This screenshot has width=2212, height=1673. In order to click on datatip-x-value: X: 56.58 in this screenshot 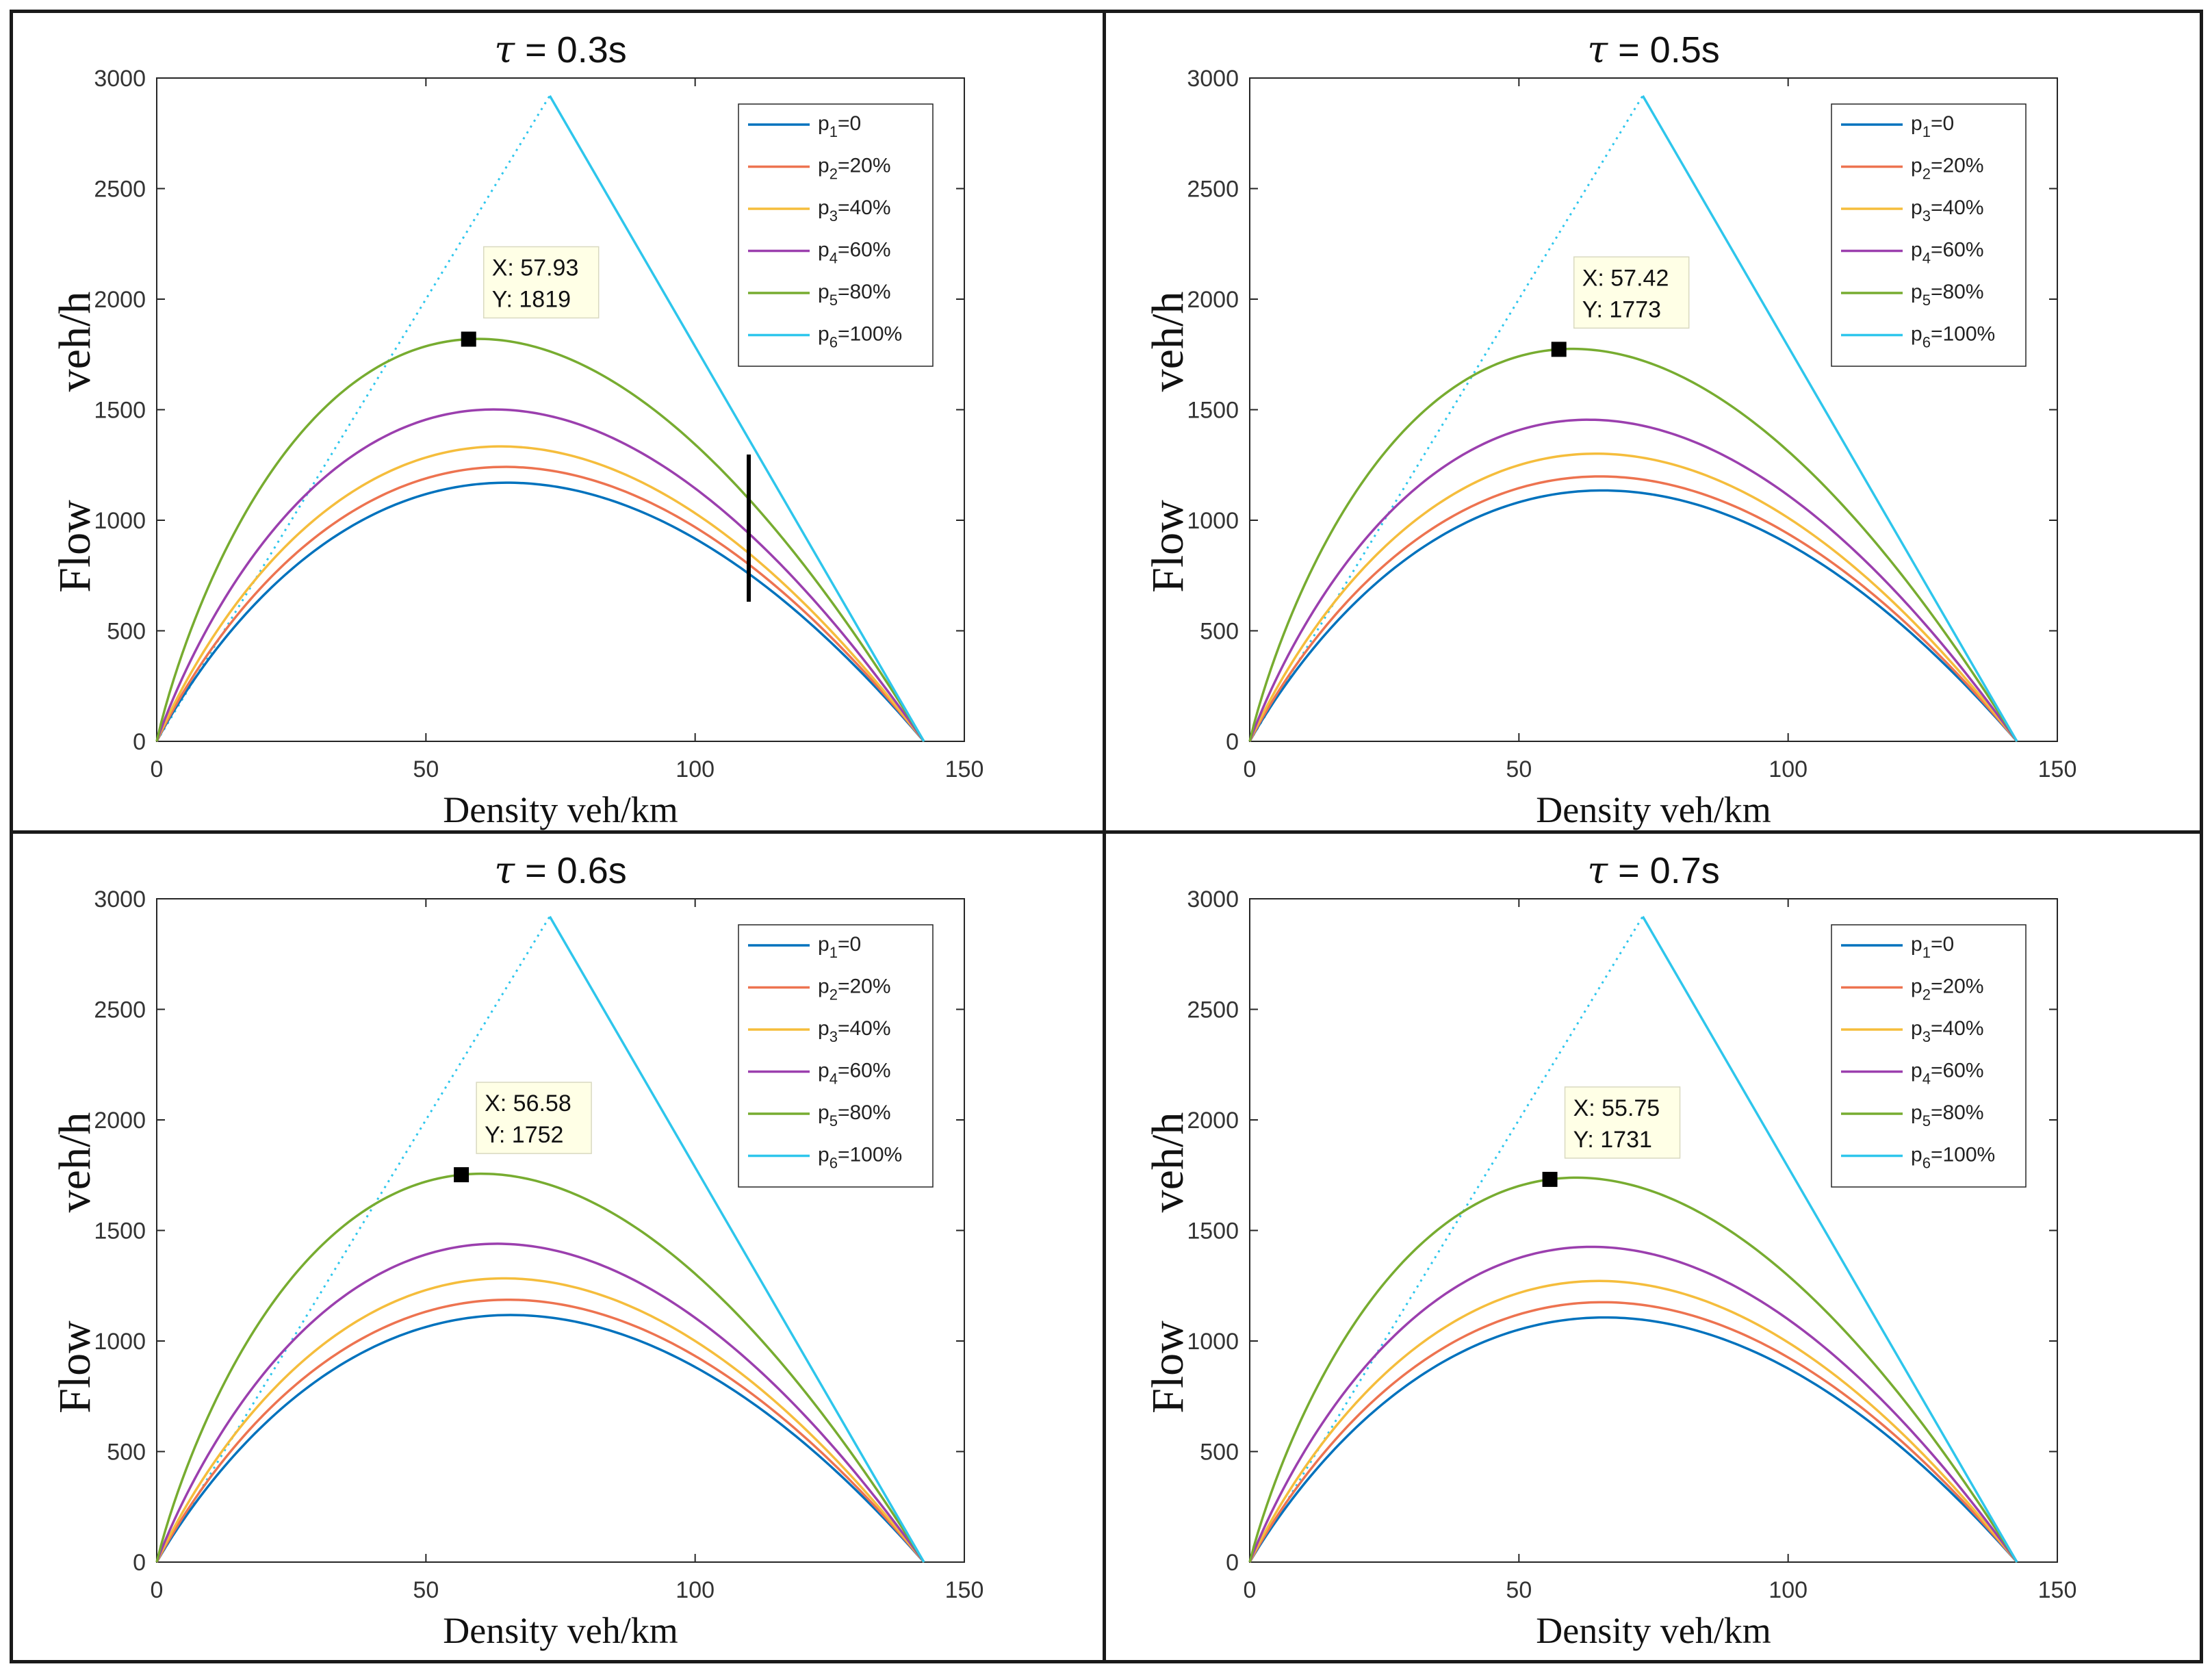, I will do `click(528, 1103)`.